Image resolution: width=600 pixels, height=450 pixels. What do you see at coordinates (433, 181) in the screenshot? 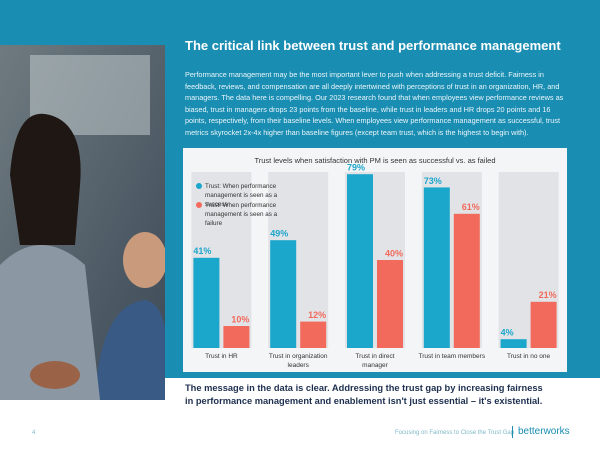
I see `value-label: 73%` at bounding box center [433, 181].